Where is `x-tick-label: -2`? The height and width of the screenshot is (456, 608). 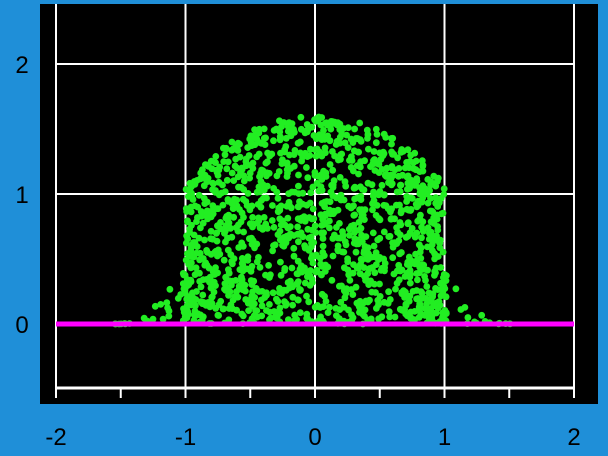 x-tick-label: -2 is located at coordinates (55, 437).